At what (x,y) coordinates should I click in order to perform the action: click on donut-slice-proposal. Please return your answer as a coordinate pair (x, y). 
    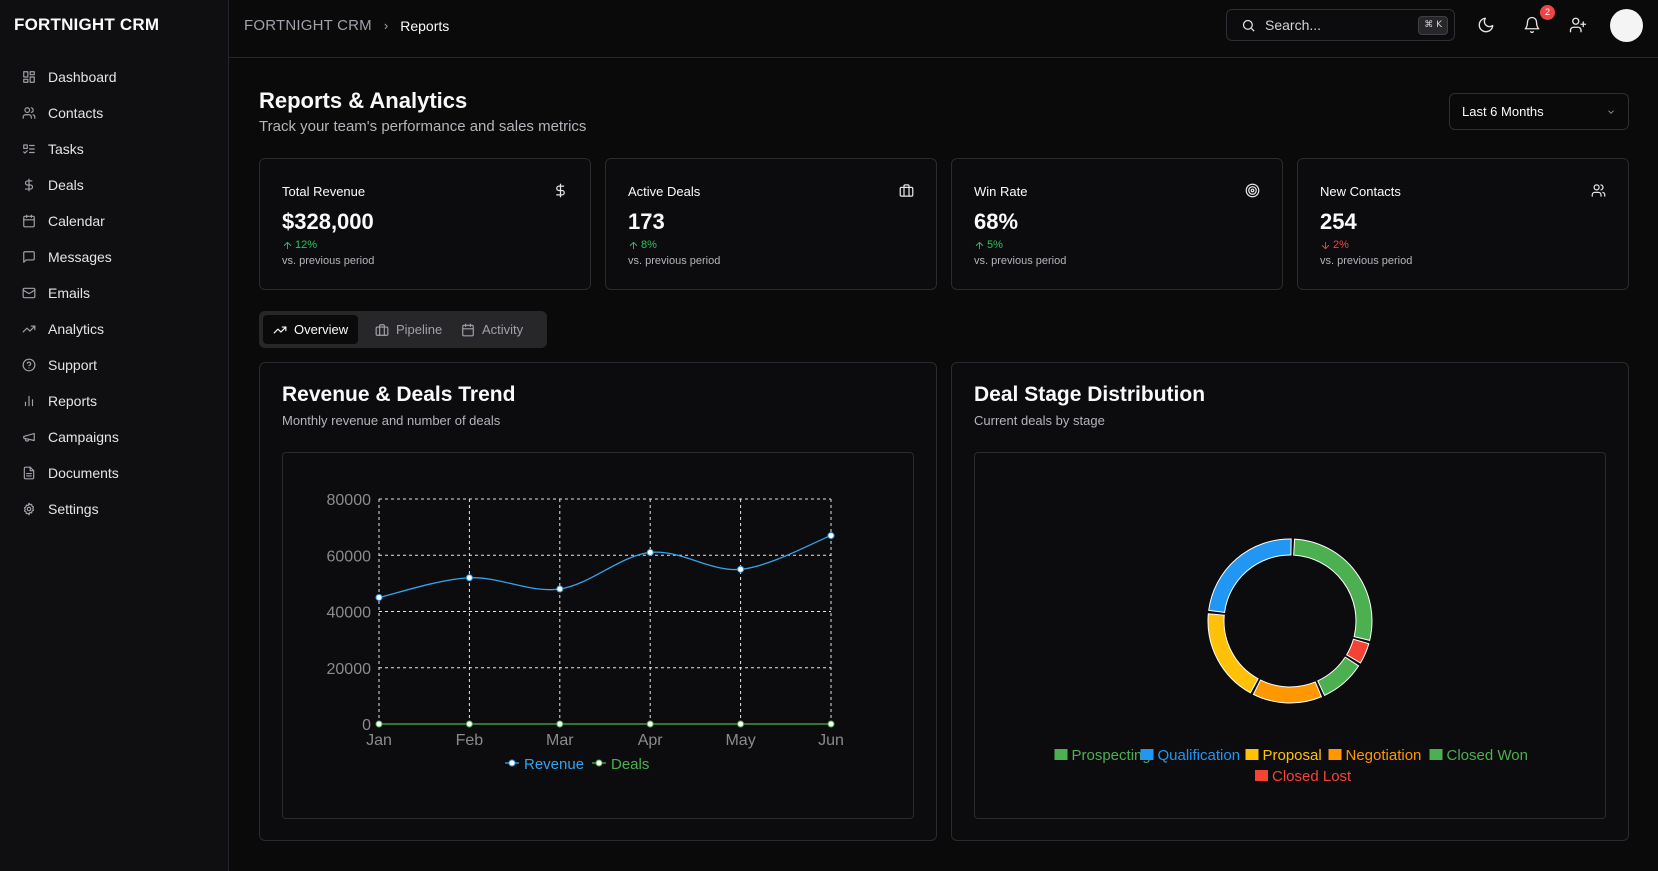
    Looking at the image, I should click on (1233, 653).